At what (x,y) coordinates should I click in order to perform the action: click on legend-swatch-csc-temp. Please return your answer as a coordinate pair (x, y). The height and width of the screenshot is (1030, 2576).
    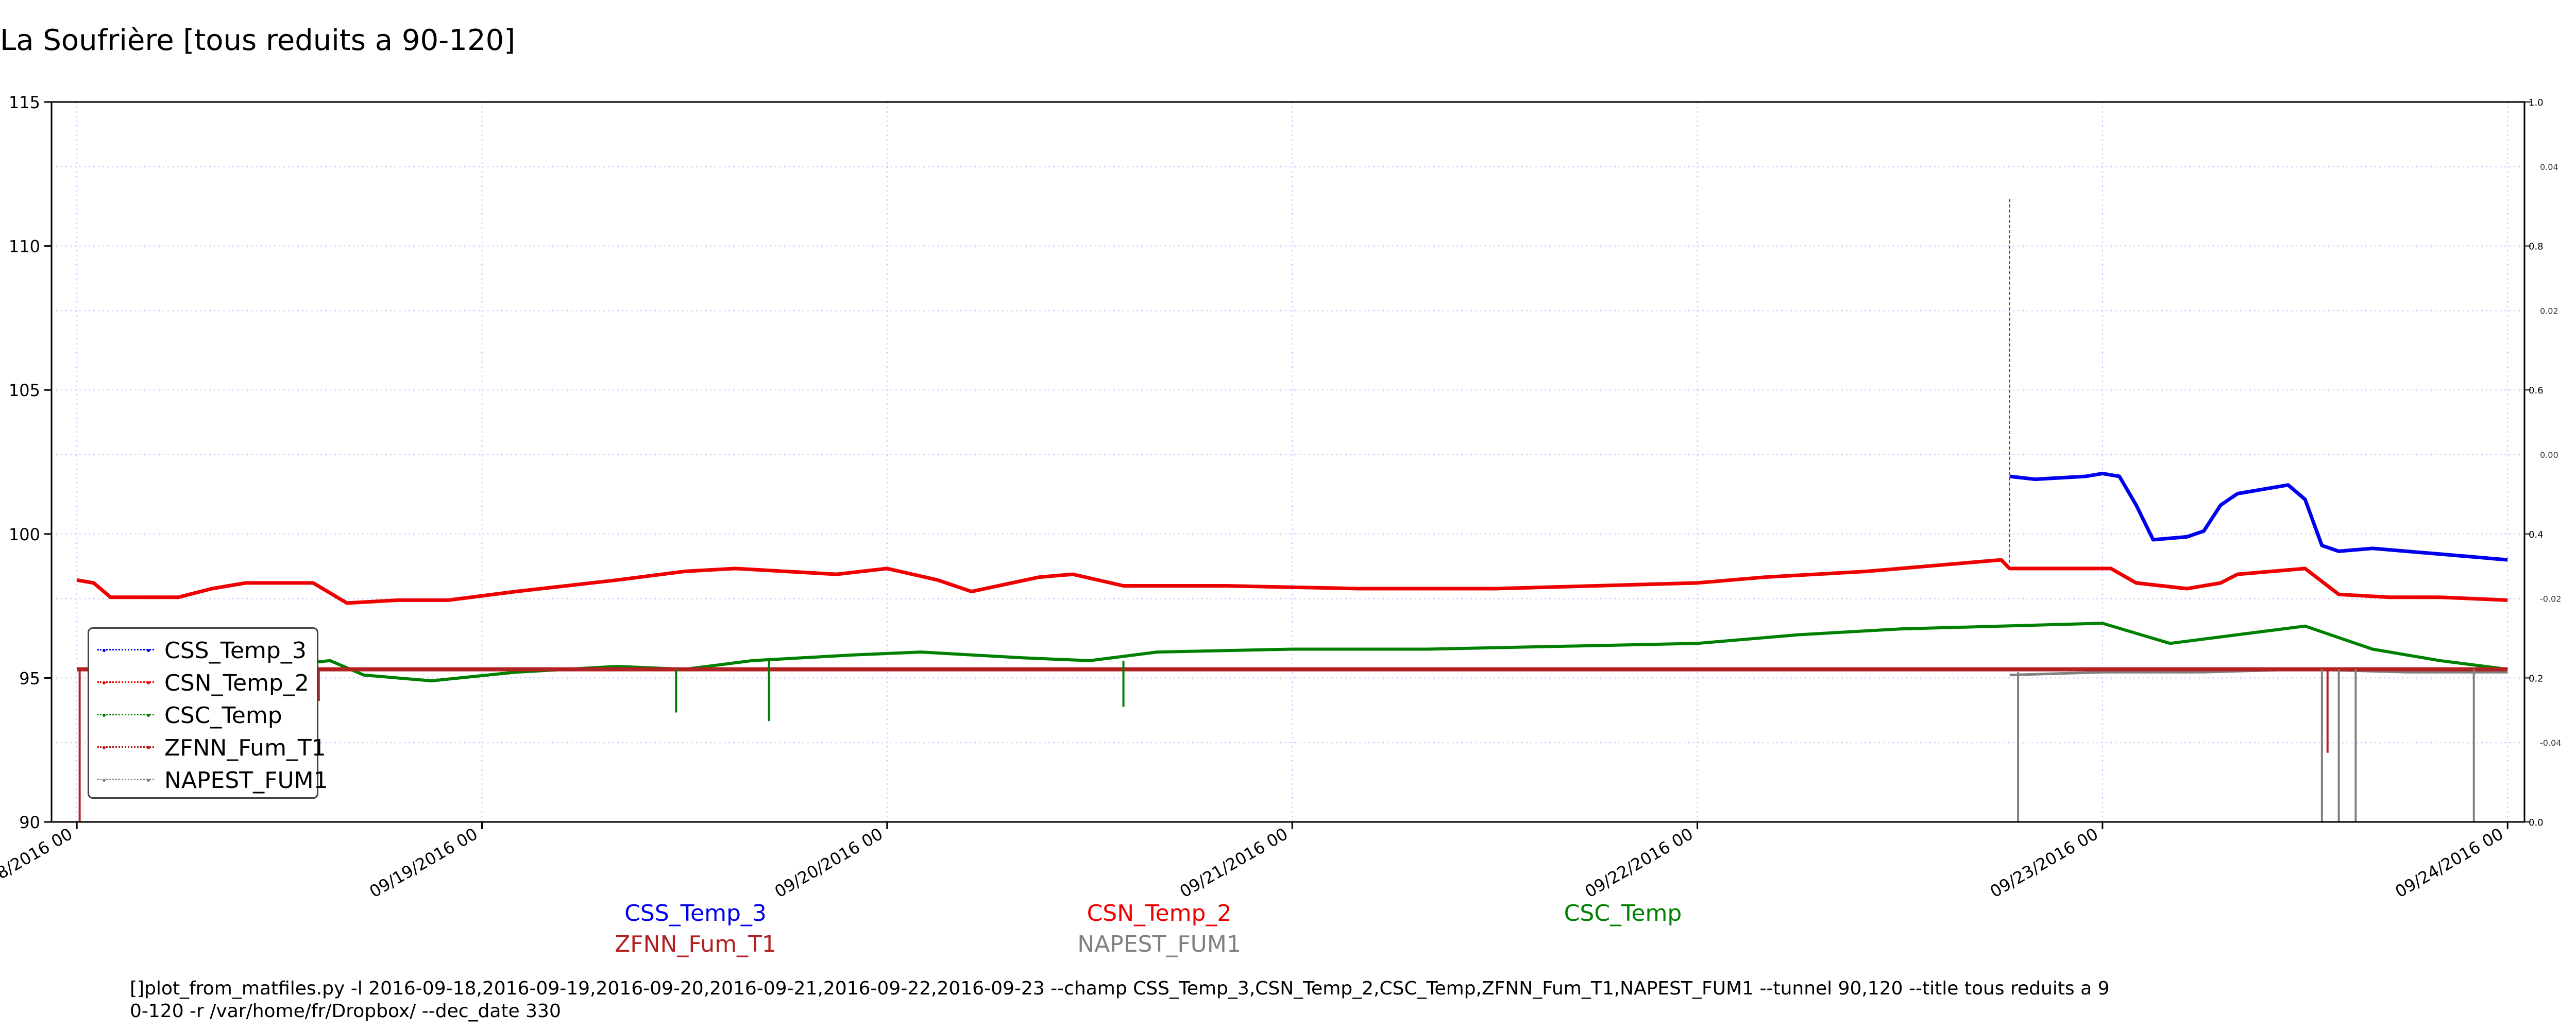
    Looking at the image, I should click on (125, 715).